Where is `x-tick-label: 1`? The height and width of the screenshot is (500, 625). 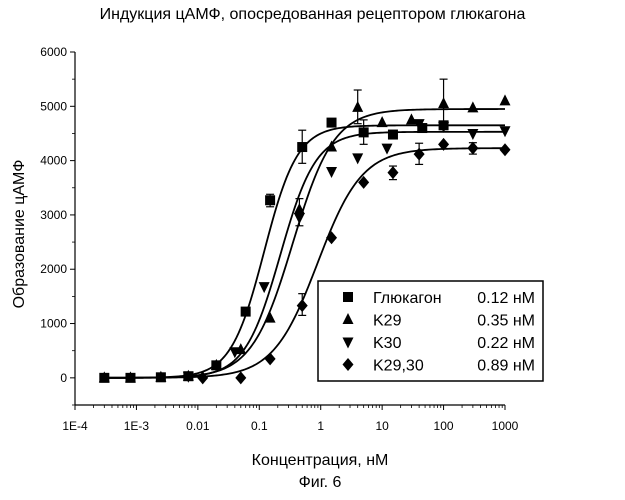 x-tick-label: 1 is located at coordinates (320, 426).